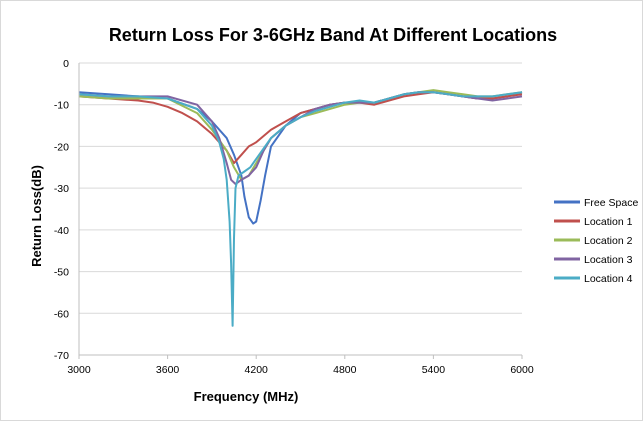  Describe the element at coordinates (61, 356) in the screenshot. I see `y-tick-label: -70` at that location.